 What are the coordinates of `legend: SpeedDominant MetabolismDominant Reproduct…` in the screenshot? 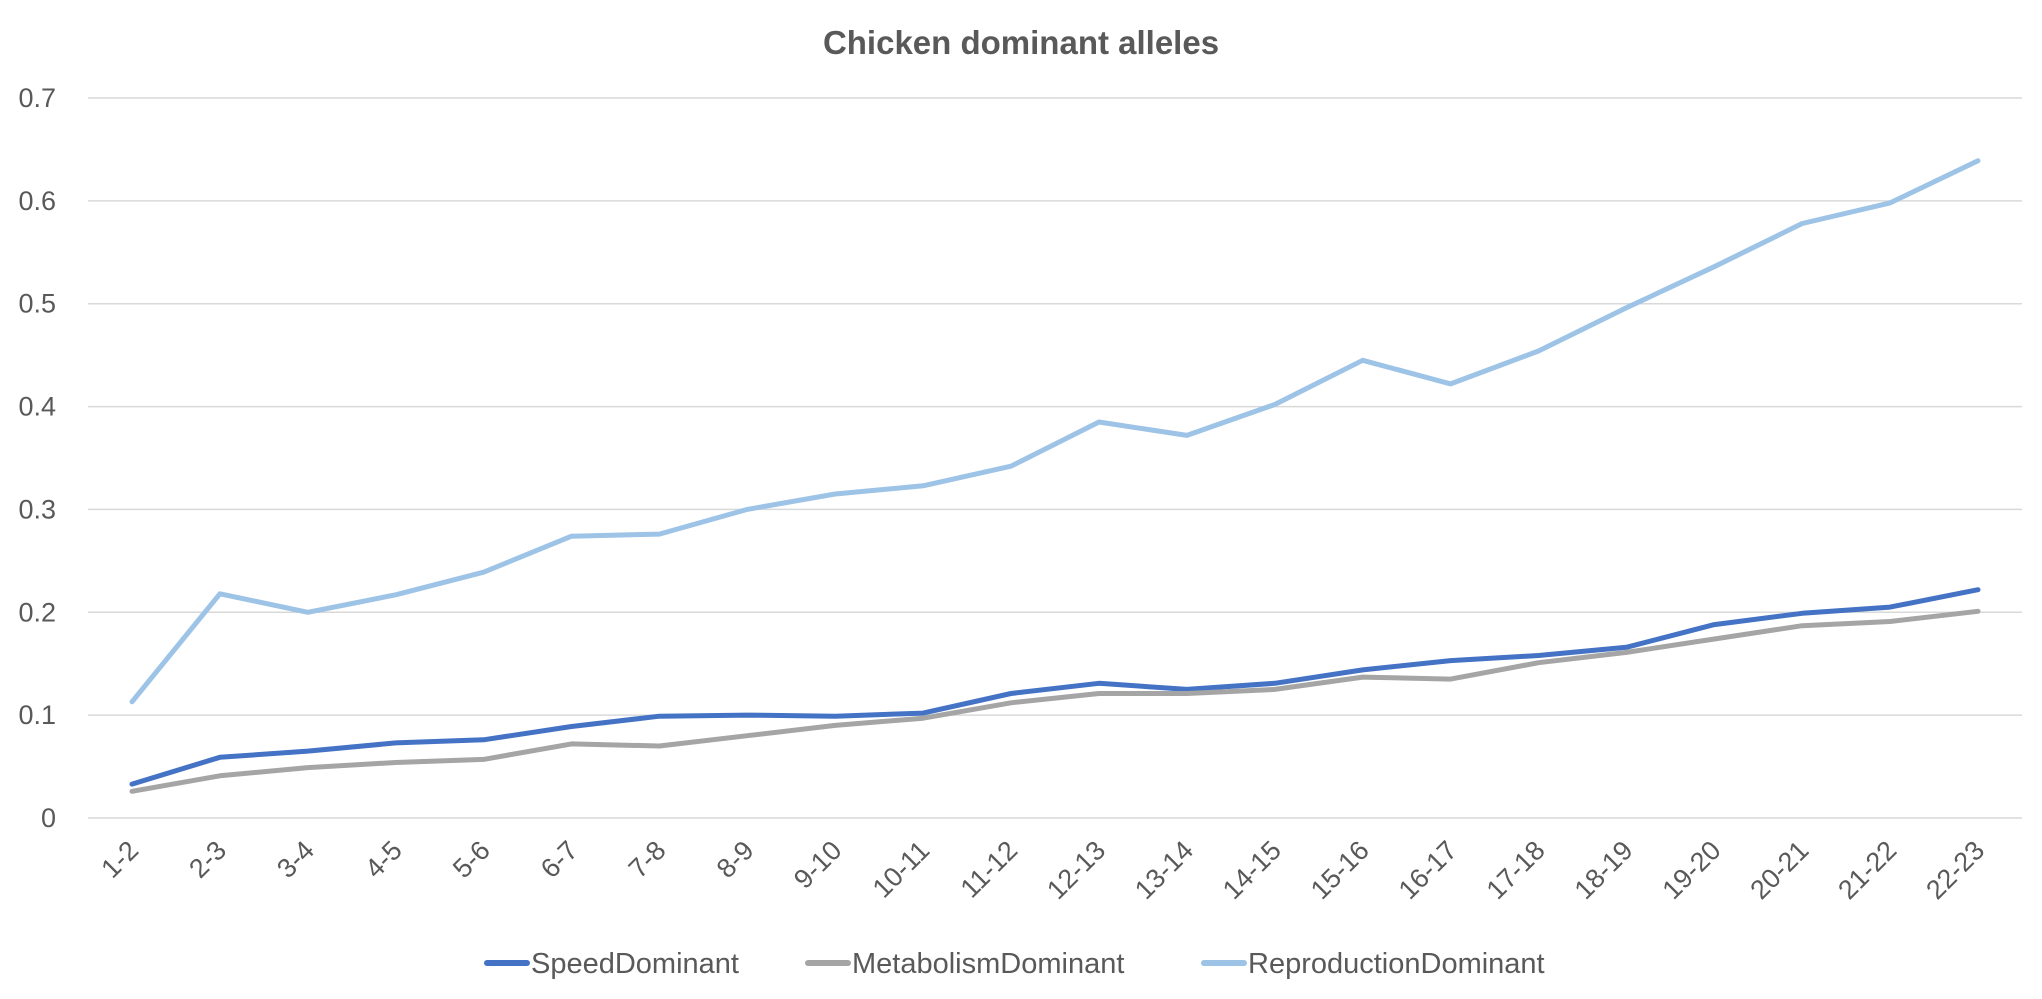 It's located at (1014, 964).